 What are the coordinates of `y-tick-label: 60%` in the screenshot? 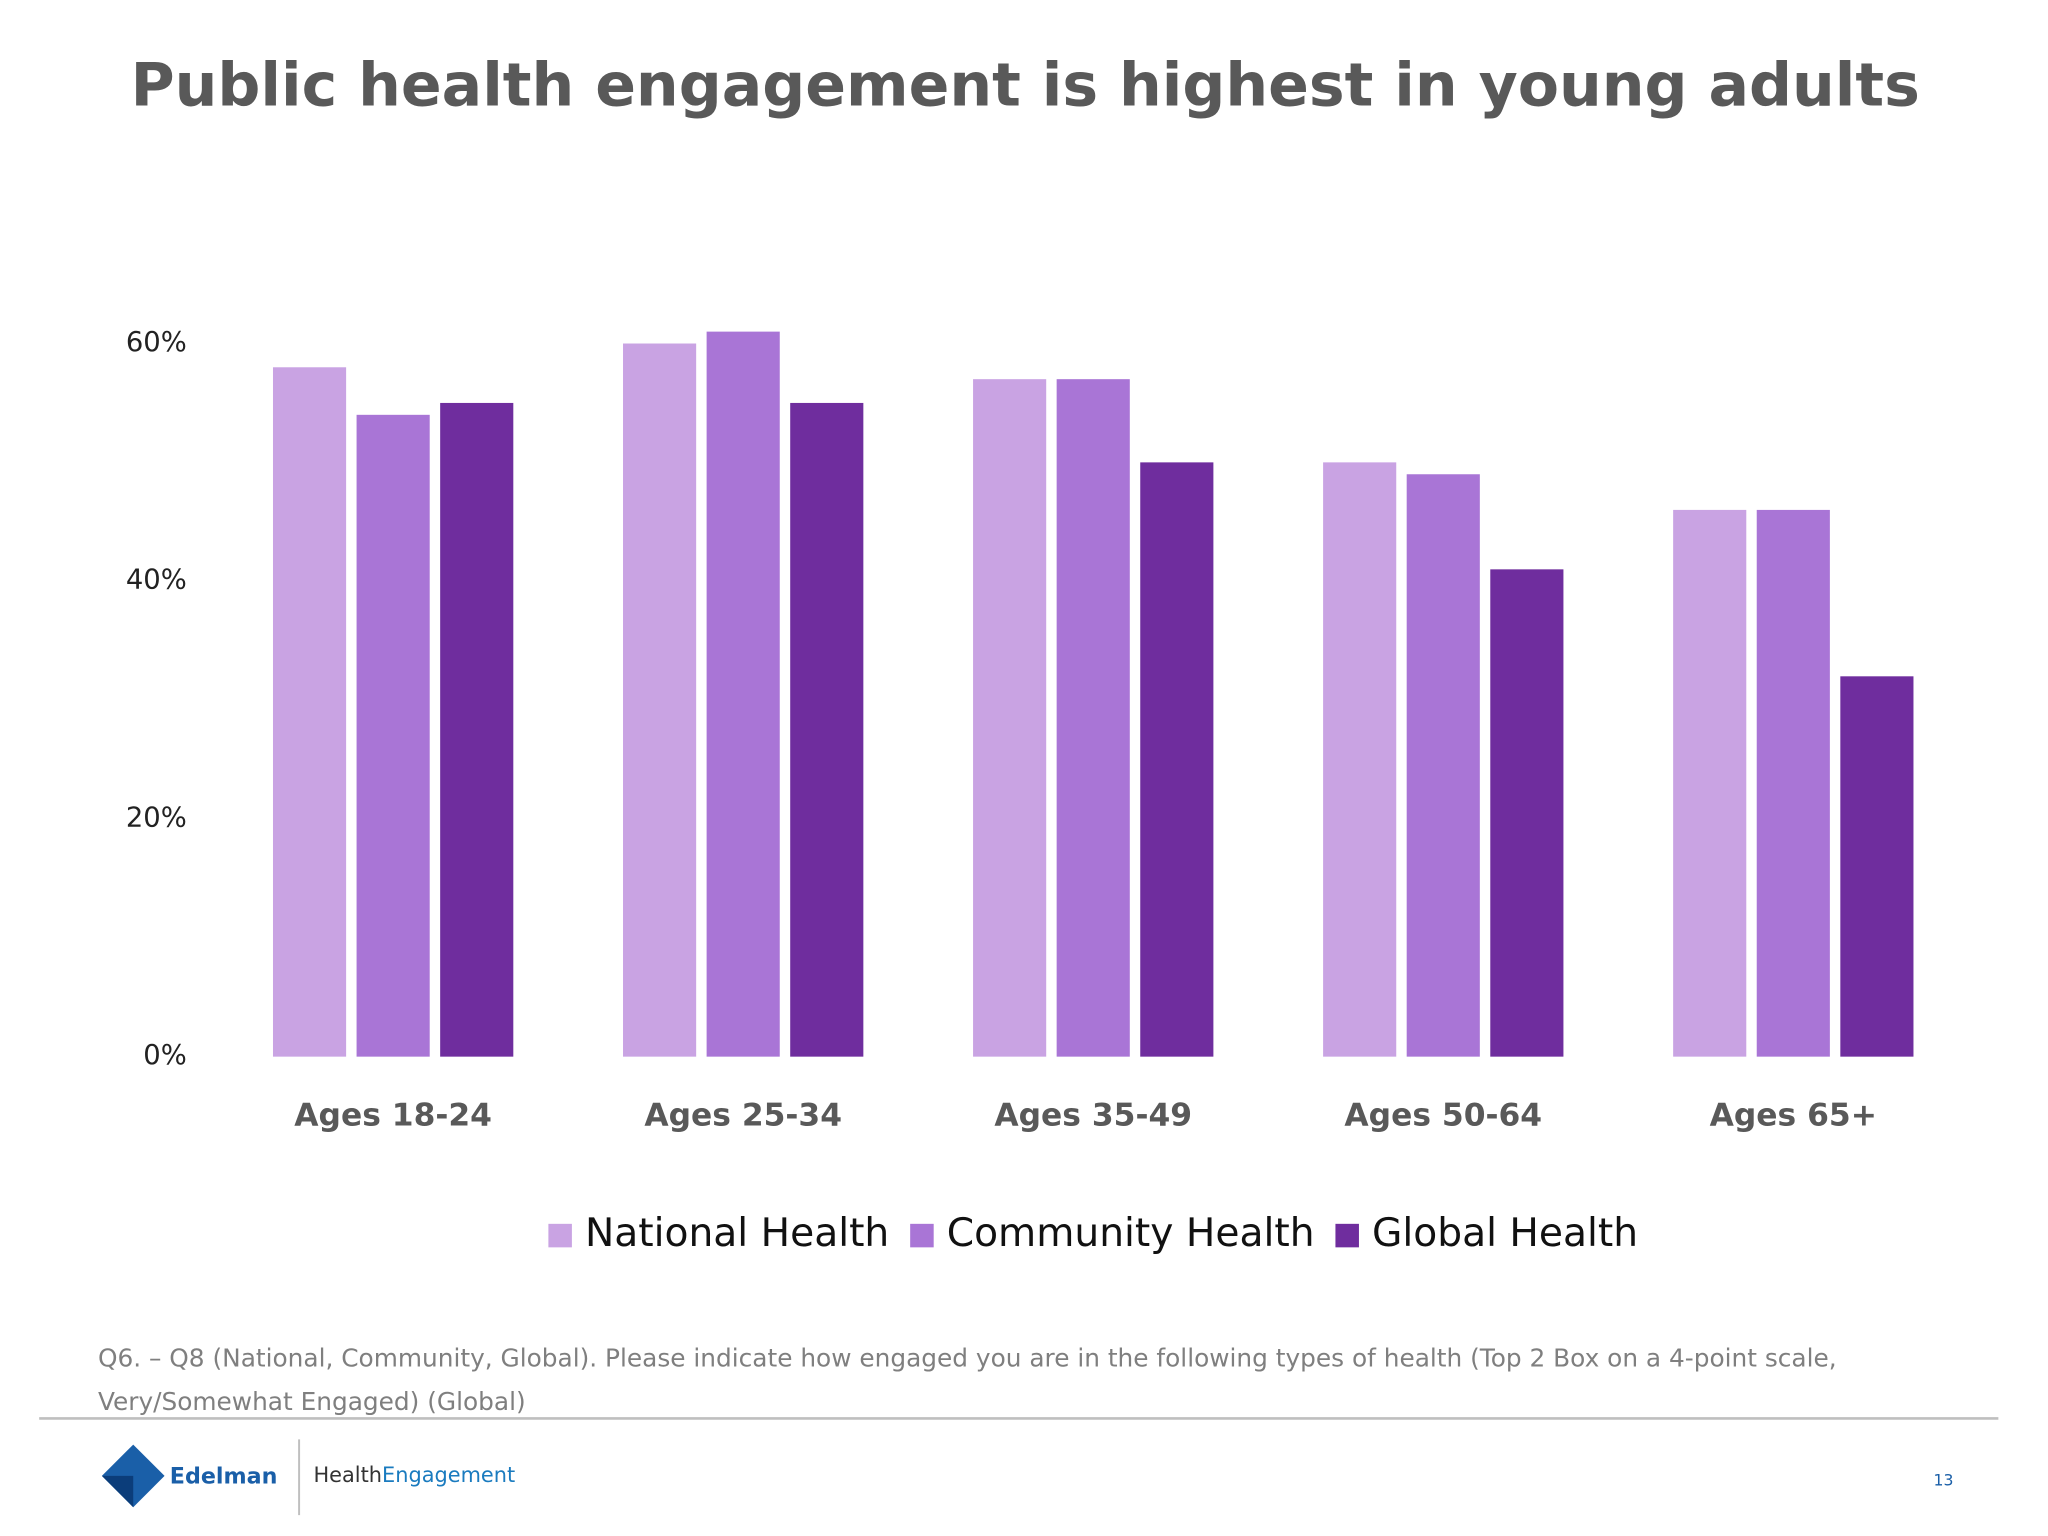 It's located at (156, 342).